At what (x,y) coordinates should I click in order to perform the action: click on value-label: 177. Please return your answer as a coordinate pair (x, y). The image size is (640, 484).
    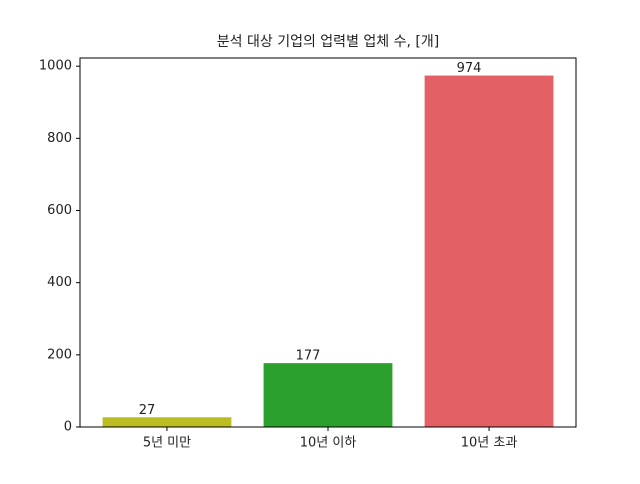
    Looking at the image, I should click on (308, 356).